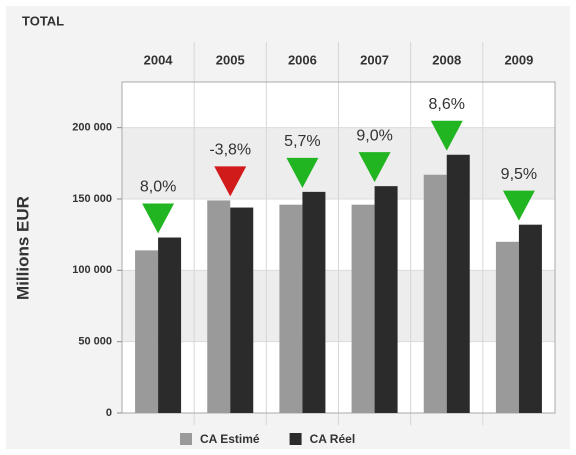 Image resolution: width=576 pixels, height=455 pixels. I want to click on x-tick-label: 2007, so click(374, 59).